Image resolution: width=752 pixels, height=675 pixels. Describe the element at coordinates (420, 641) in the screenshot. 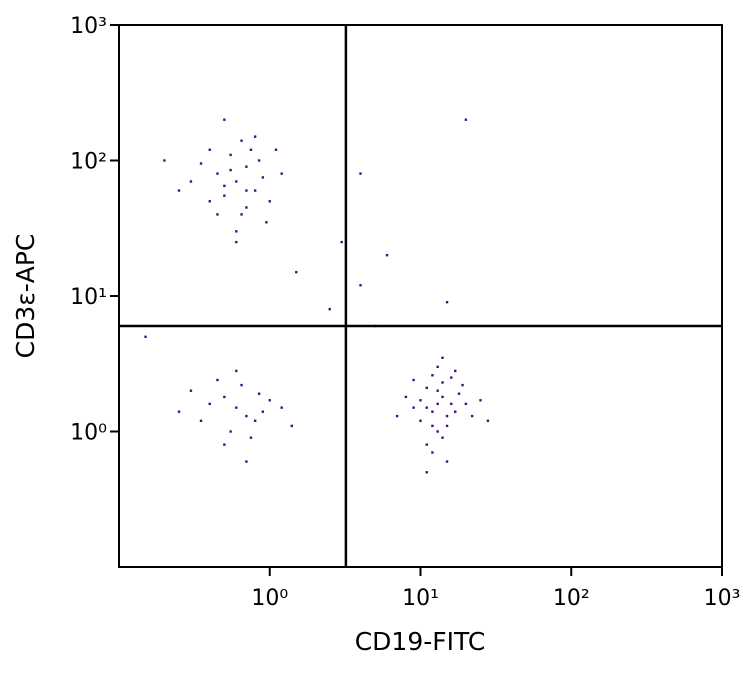

I see `x-axis-label: CD19-FITC` at that location.